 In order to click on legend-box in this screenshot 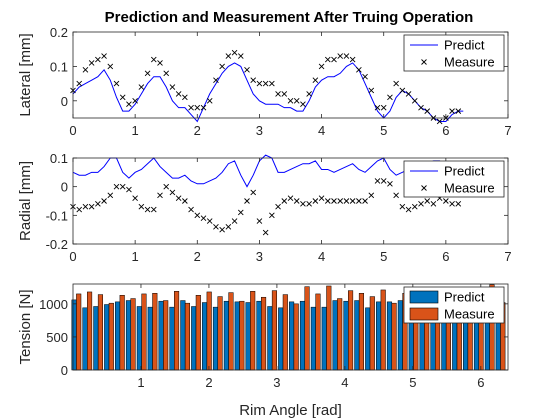, I will do `click(454, 179)`.